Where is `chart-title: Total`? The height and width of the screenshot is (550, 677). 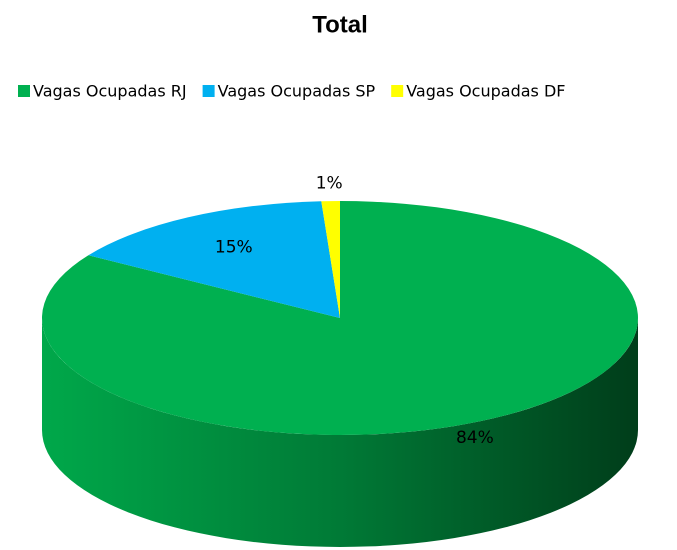
chart-title: Total is located at coordinates (340, 24).